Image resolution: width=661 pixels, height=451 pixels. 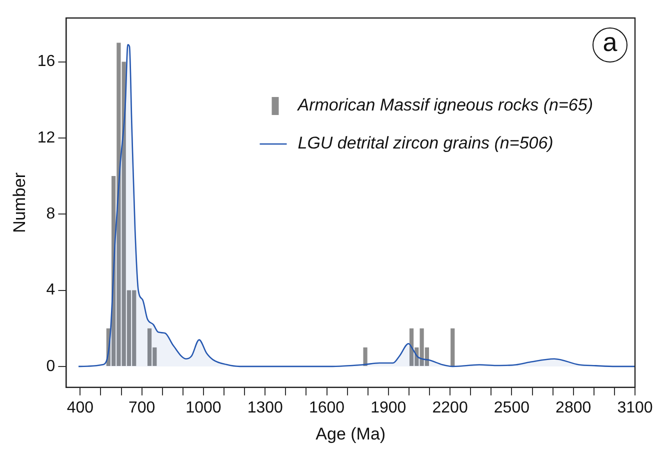 What do you see at coordinates (265, 407) in the screenshot?
I see `x-tick-label: 1300` at bounding box center [265, 407].